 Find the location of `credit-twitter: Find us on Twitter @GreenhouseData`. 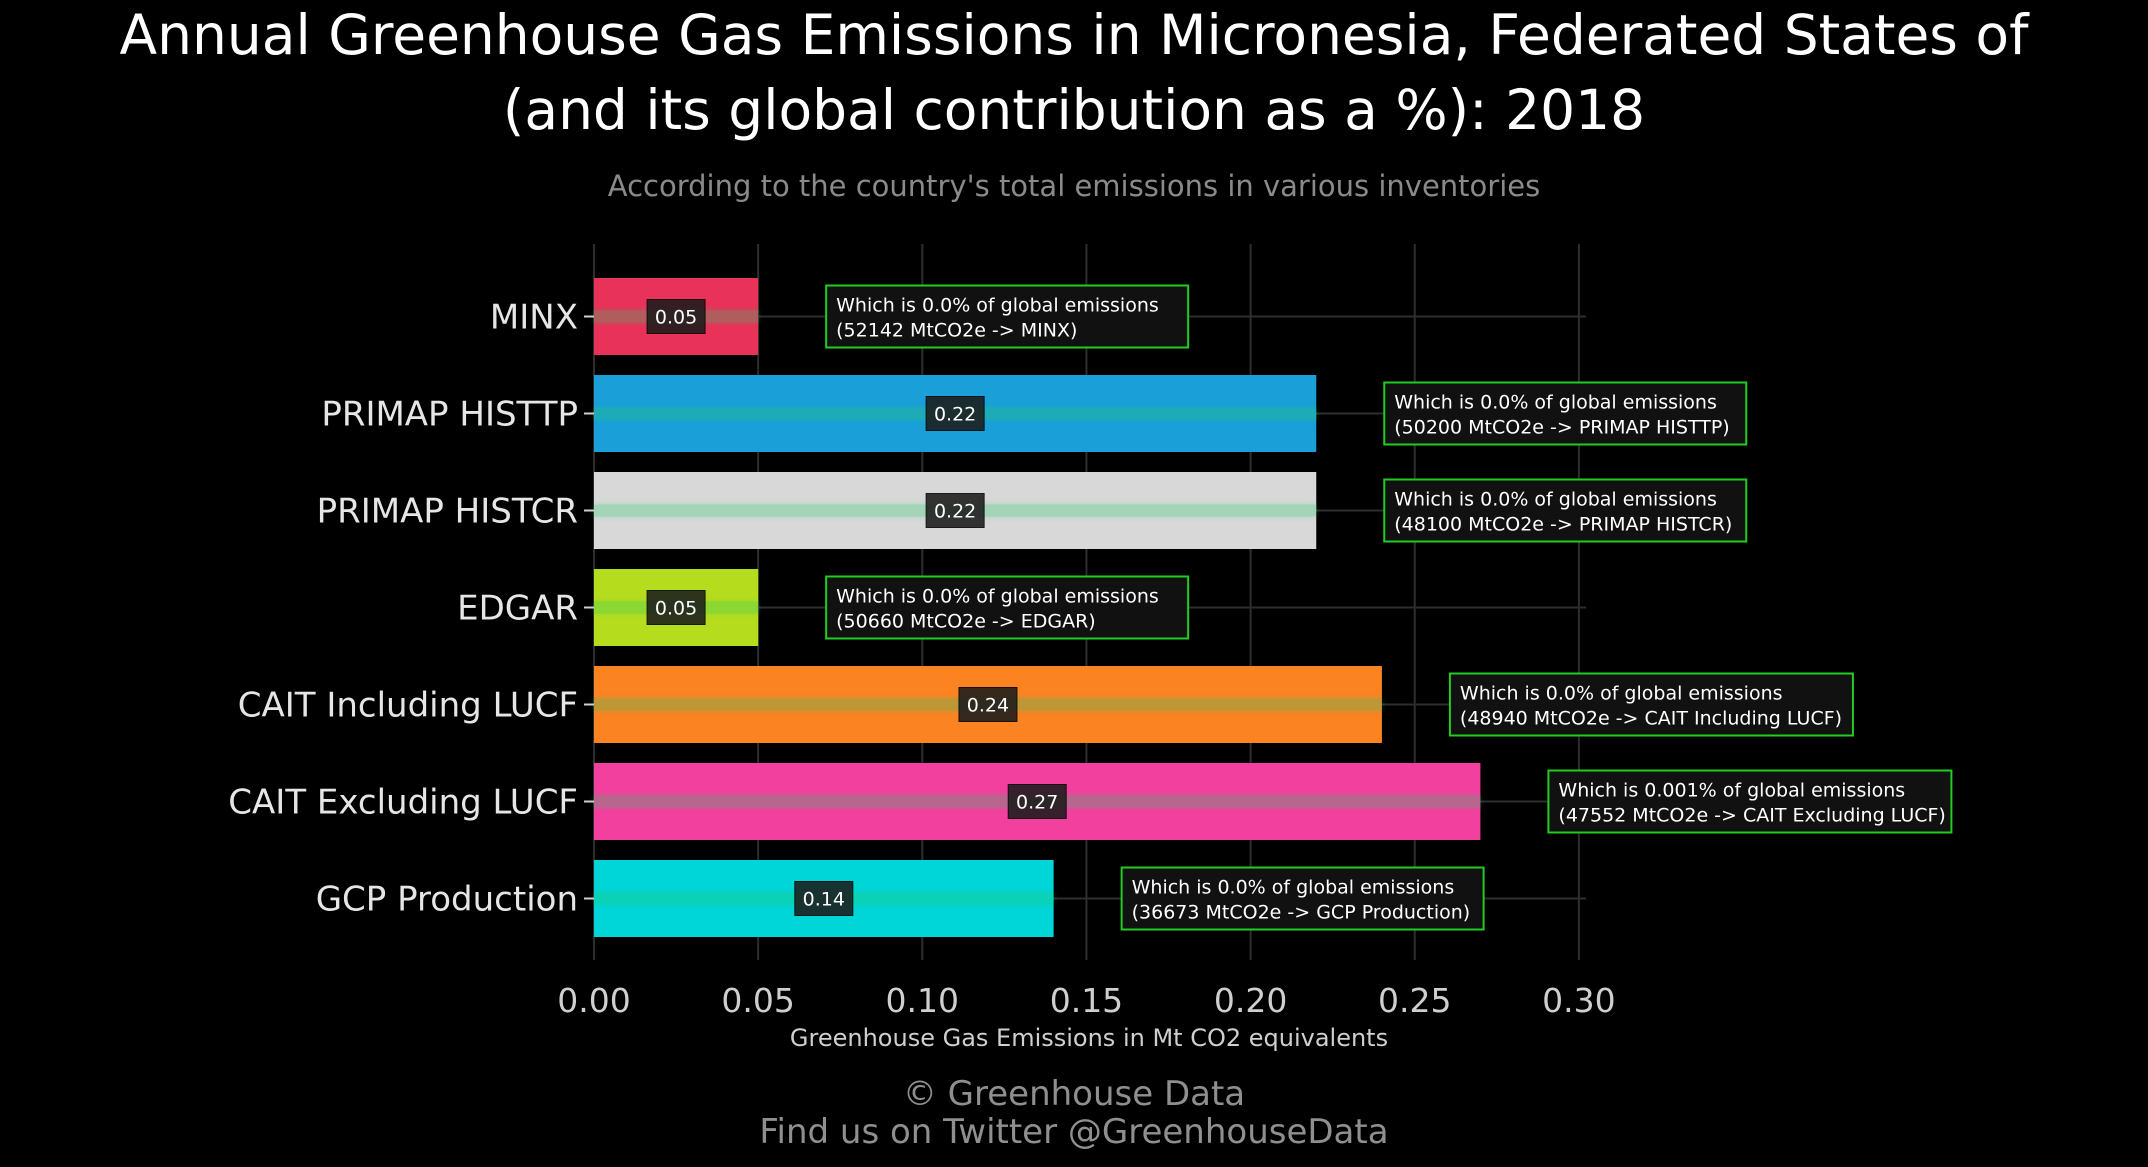

credit-twitter: Find us on Twitter @GreenhouseData is located at coordinates (1074, 1132).